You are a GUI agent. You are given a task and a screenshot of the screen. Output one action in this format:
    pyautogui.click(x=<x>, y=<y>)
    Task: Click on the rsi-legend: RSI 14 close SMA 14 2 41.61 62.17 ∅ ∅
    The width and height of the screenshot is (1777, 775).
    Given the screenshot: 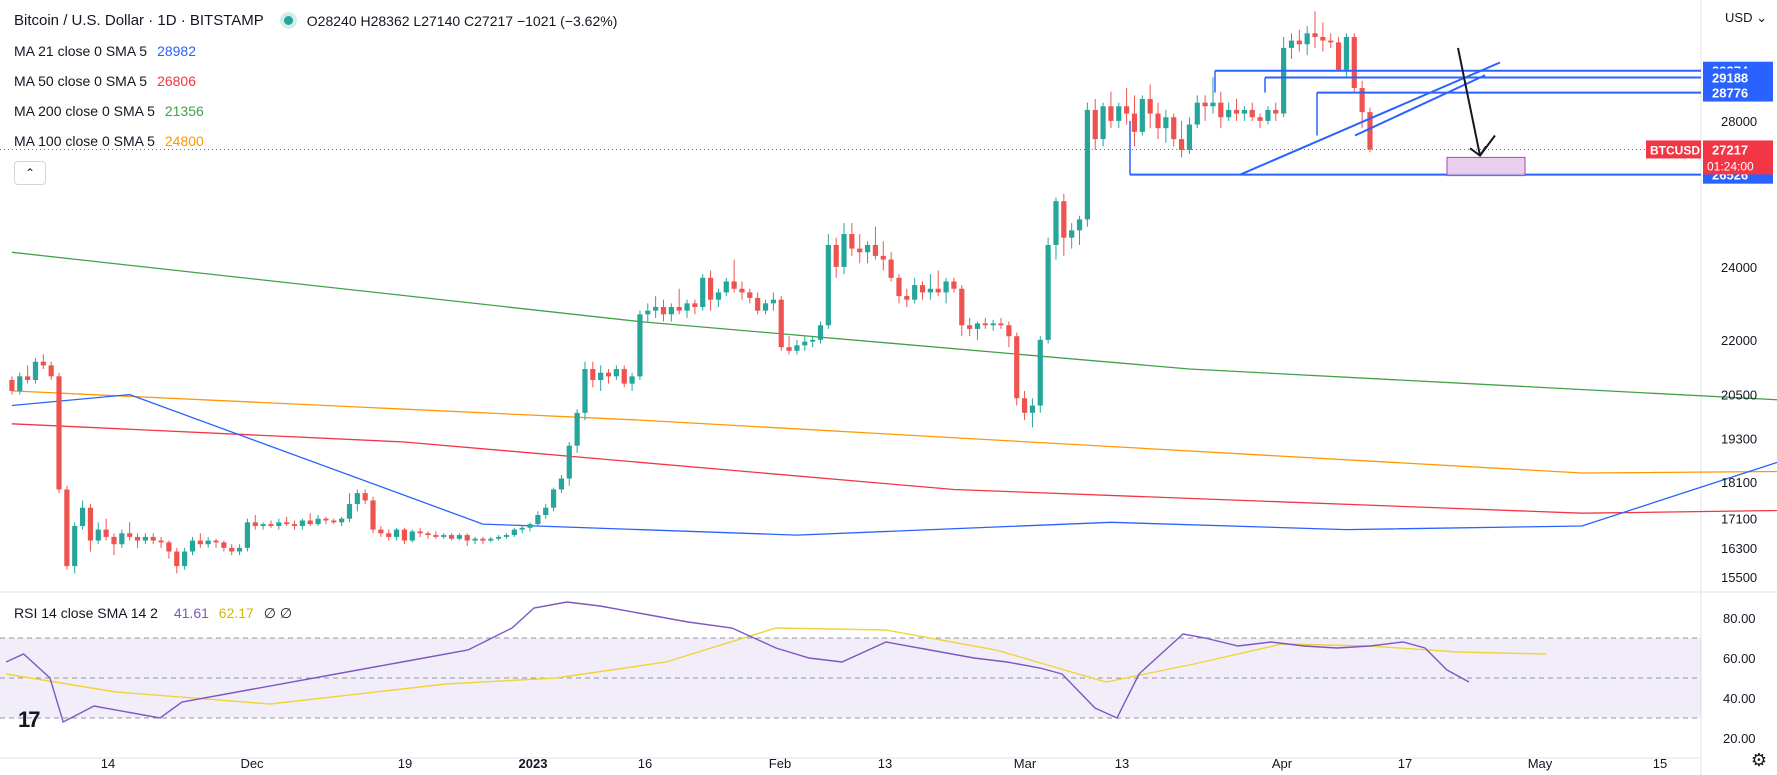 What is the action you would take?
    pyautogui.click(x=153, y=613)
    